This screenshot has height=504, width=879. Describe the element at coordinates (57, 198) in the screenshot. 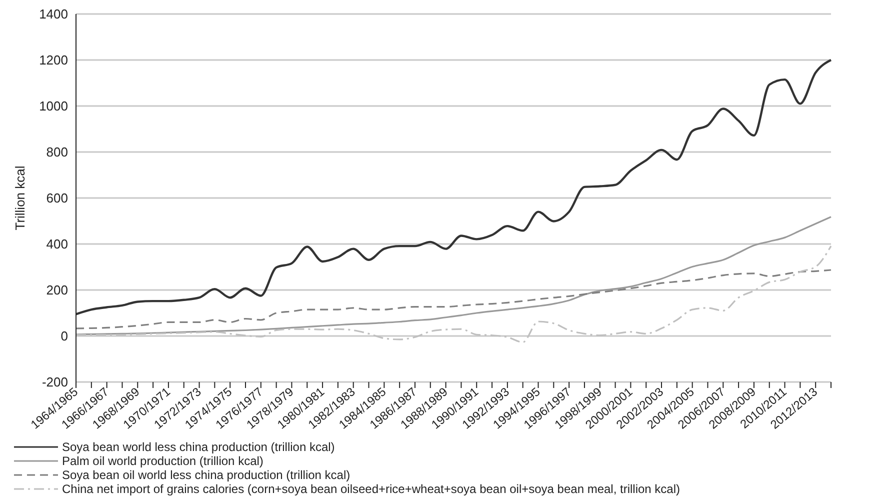

I see `y-tick-label: 600` at that location.